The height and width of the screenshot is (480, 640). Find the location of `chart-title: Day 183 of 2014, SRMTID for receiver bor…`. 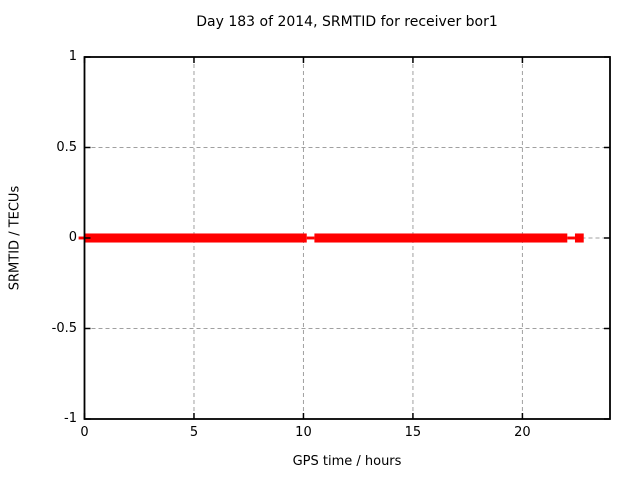

chart-title: Day 183 of 2014, SRMTID for receiver bor… is located at coordinates (347, 22).